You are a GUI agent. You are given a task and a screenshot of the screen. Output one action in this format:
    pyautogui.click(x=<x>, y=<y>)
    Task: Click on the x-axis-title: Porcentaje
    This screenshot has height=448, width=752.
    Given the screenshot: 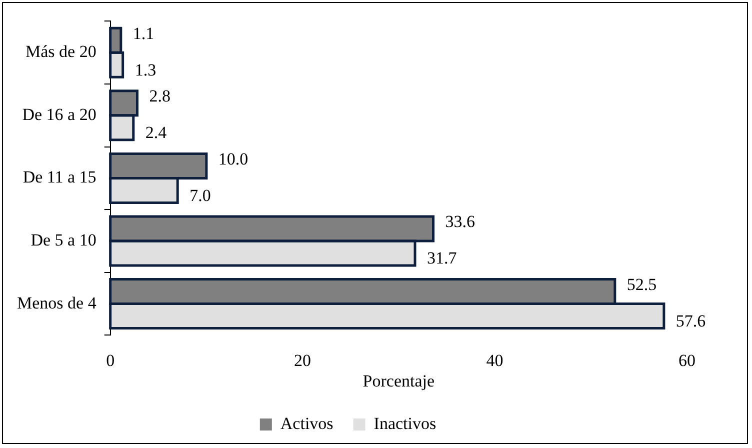 What is the action you would take?
    pyautogui.click(x=398, y=380)
    